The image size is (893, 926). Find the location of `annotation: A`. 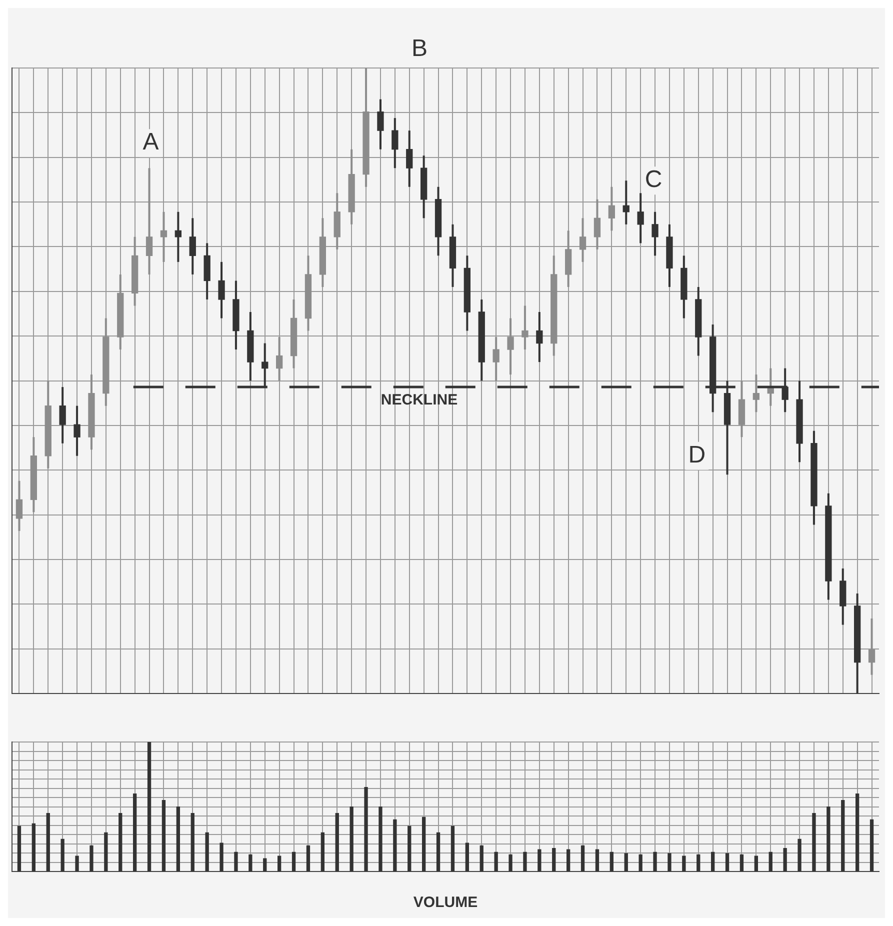

annotation: A is located at coordinates (150, 142).